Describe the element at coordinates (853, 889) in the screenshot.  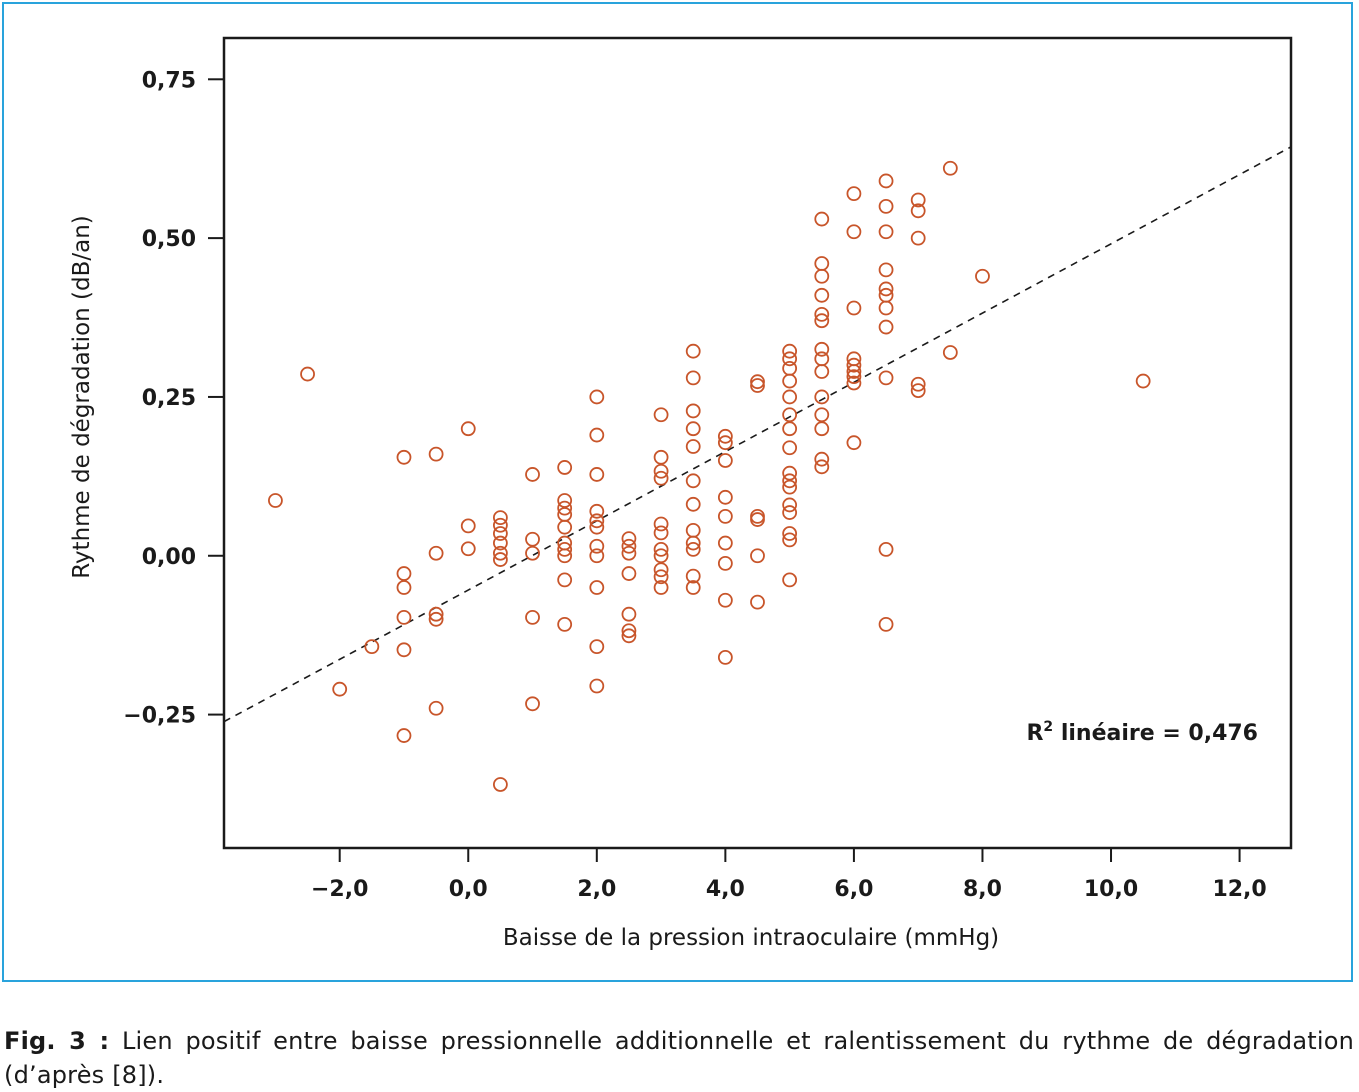
I see `x-tick-label: 6,0` at that location.